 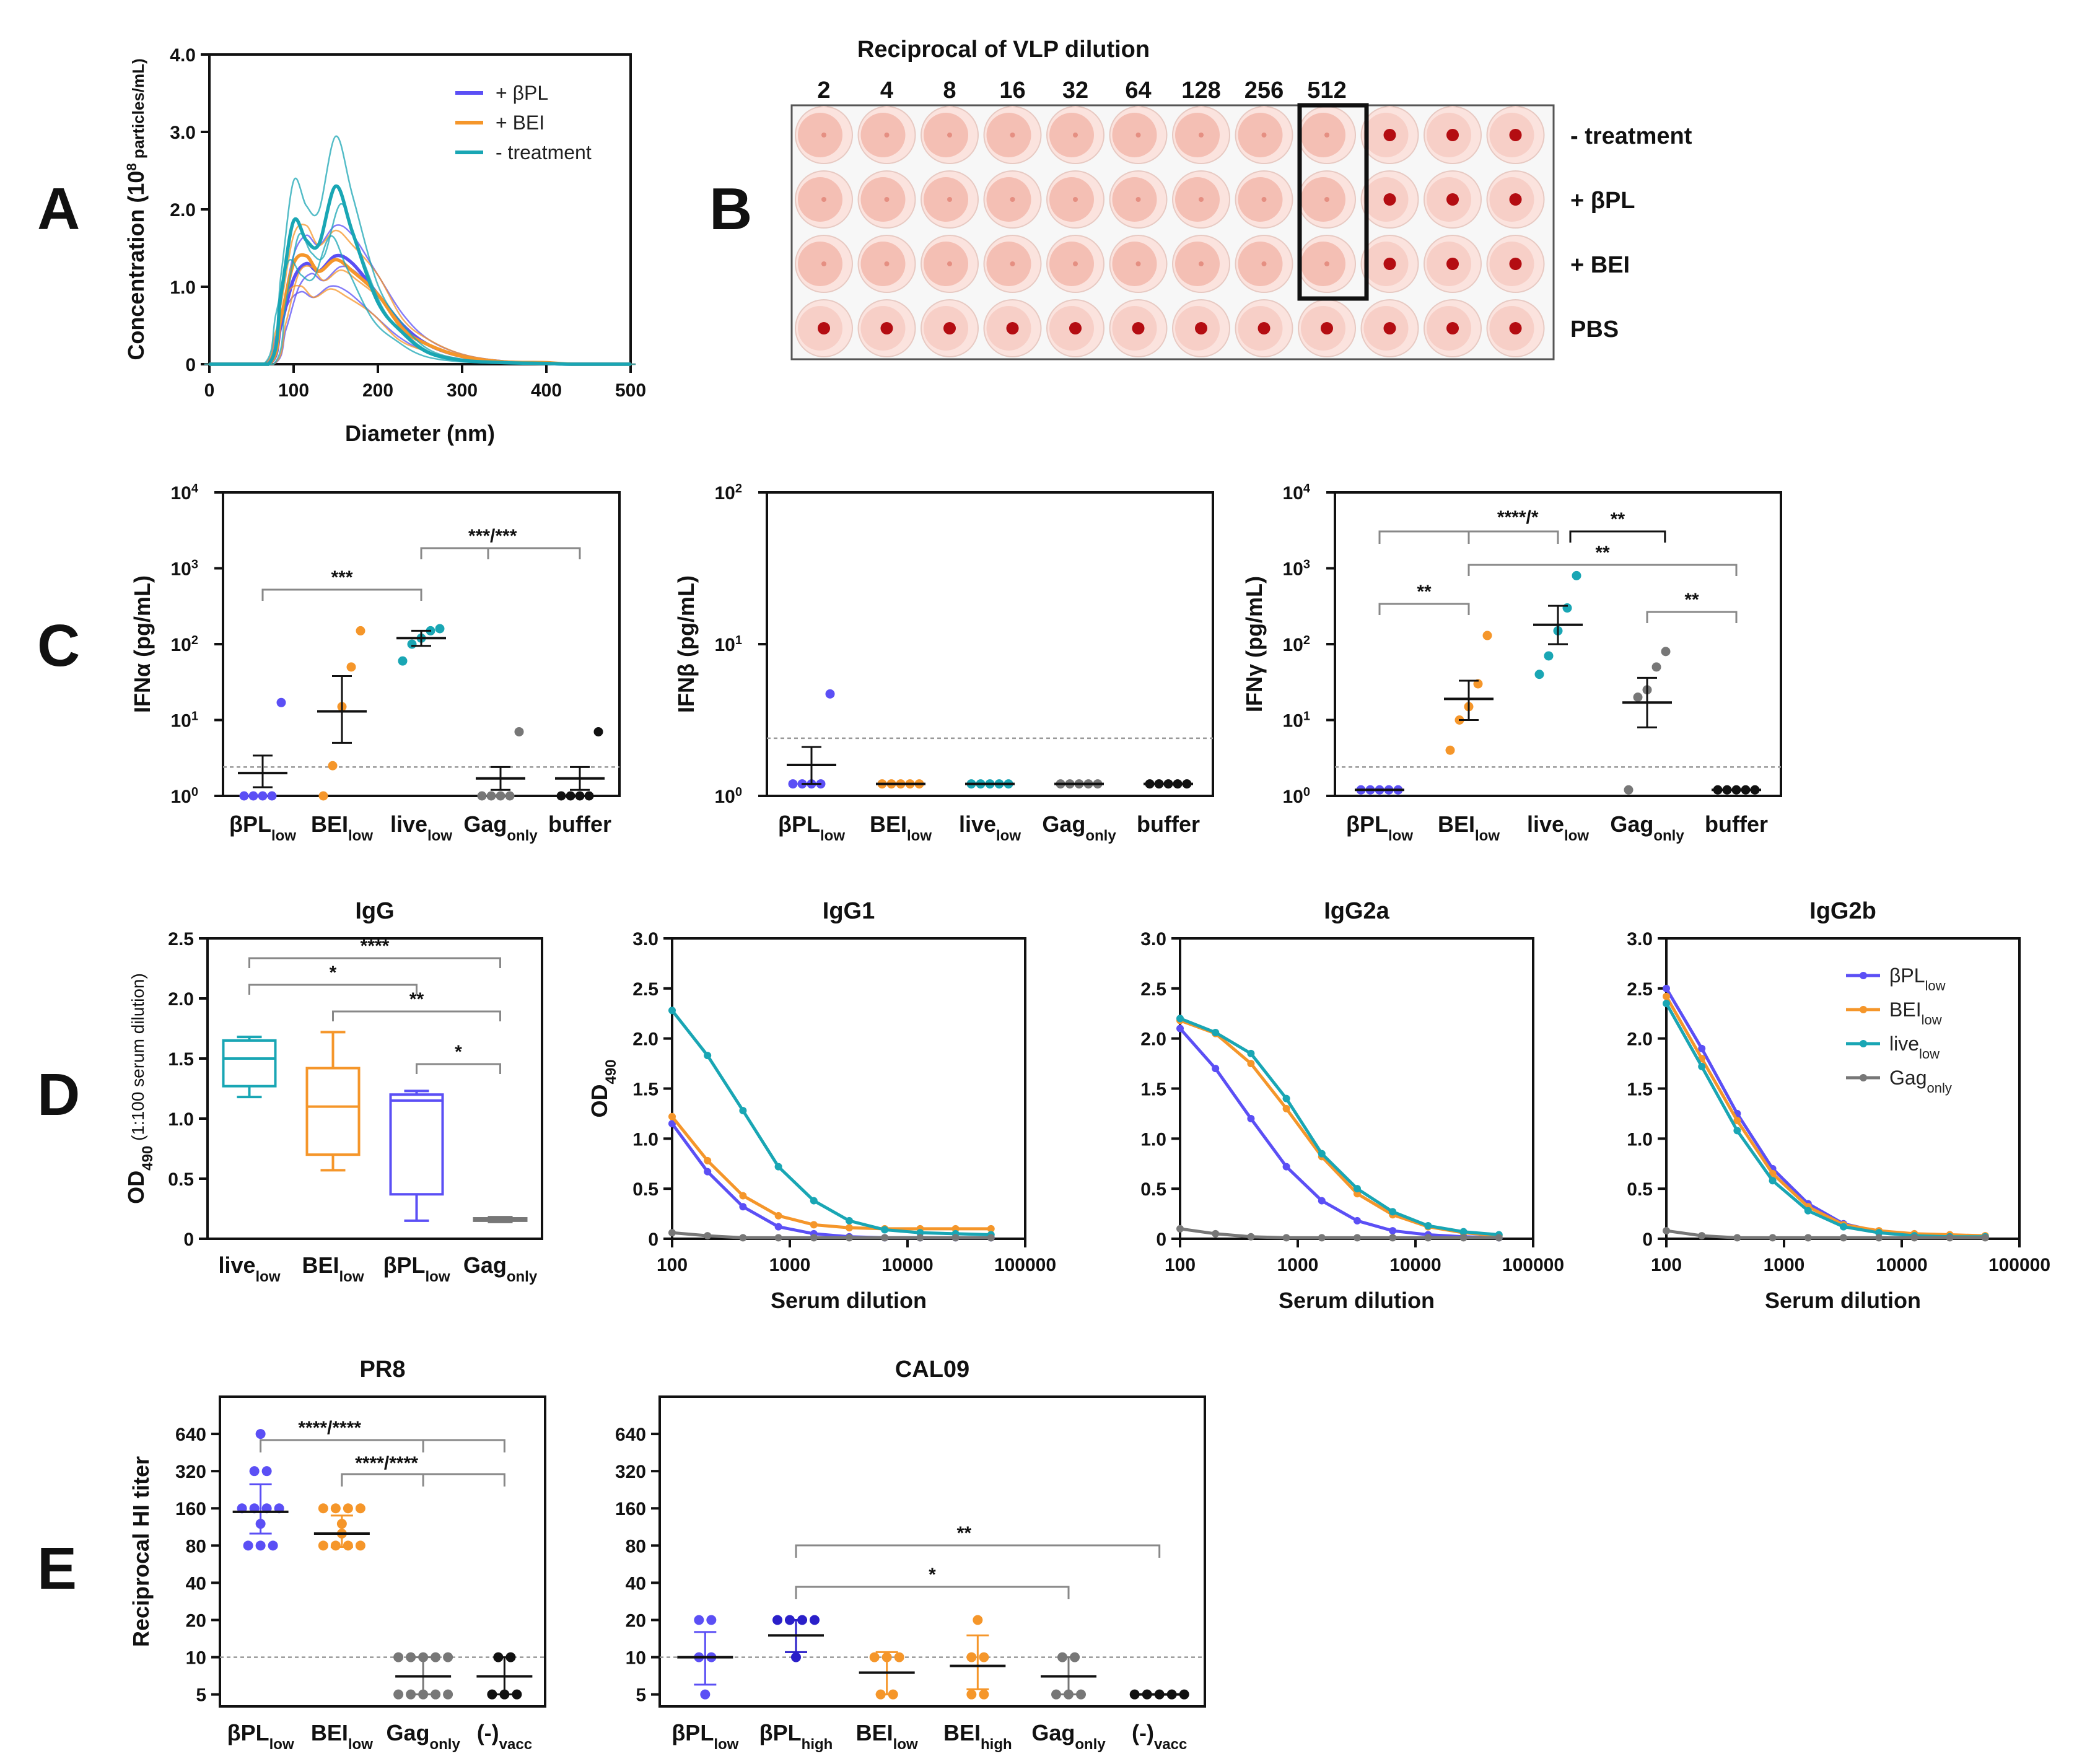 What do you see at coordinates (194, 640) in the screenshot?
I see `c1-ytick-exp: 2` at bounding box center [194, 640].